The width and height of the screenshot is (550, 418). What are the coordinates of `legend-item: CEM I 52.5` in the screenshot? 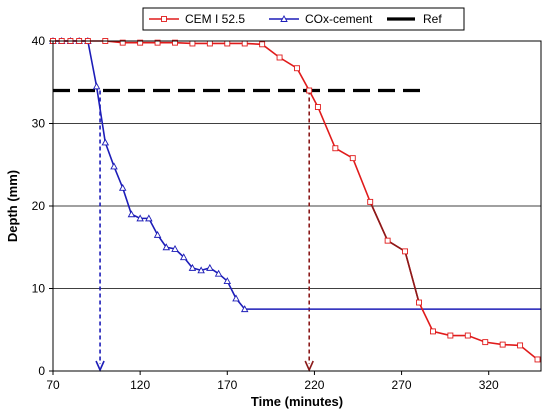 It's located at (197, 19).